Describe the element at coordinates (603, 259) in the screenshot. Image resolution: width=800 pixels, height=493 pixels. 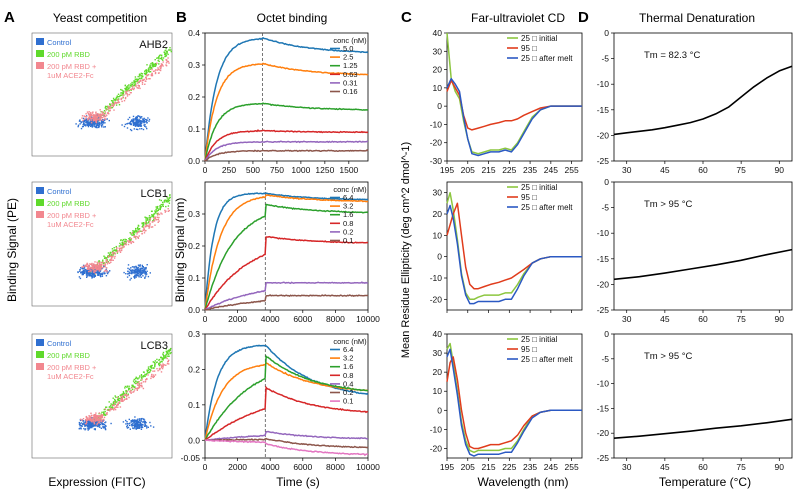
I see `y-tick-label: -15` at that location.